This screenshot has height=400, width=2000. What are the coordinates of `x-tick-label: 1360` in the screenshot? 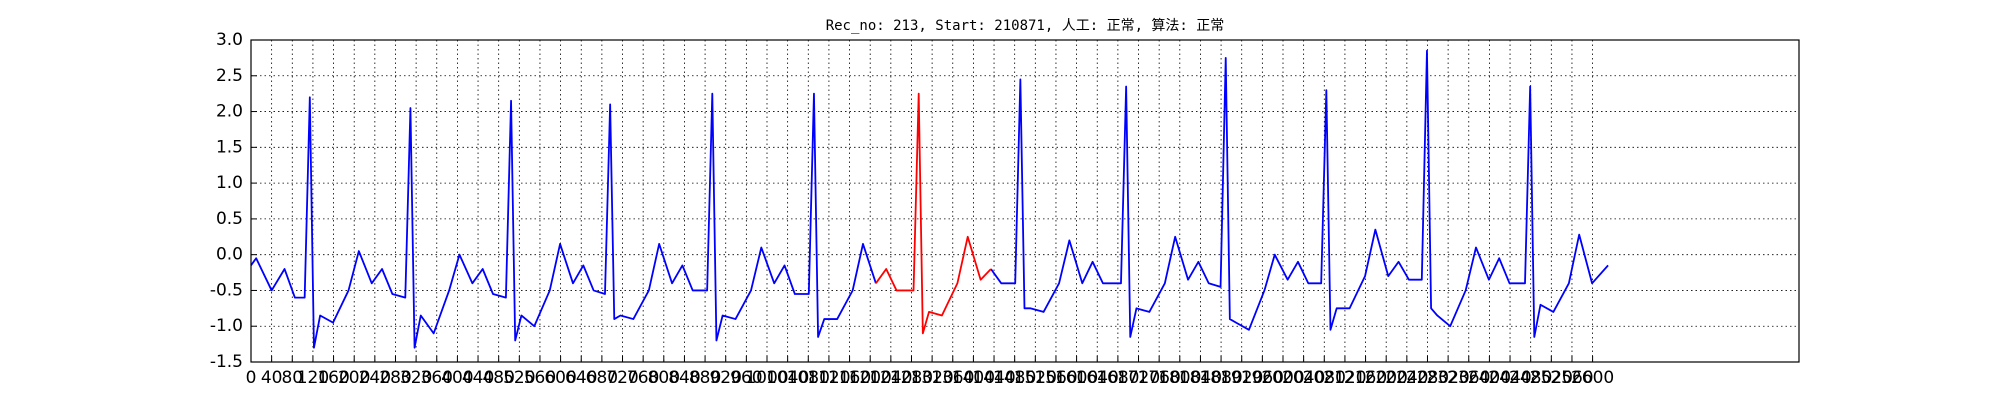 It's located at (952, 378).